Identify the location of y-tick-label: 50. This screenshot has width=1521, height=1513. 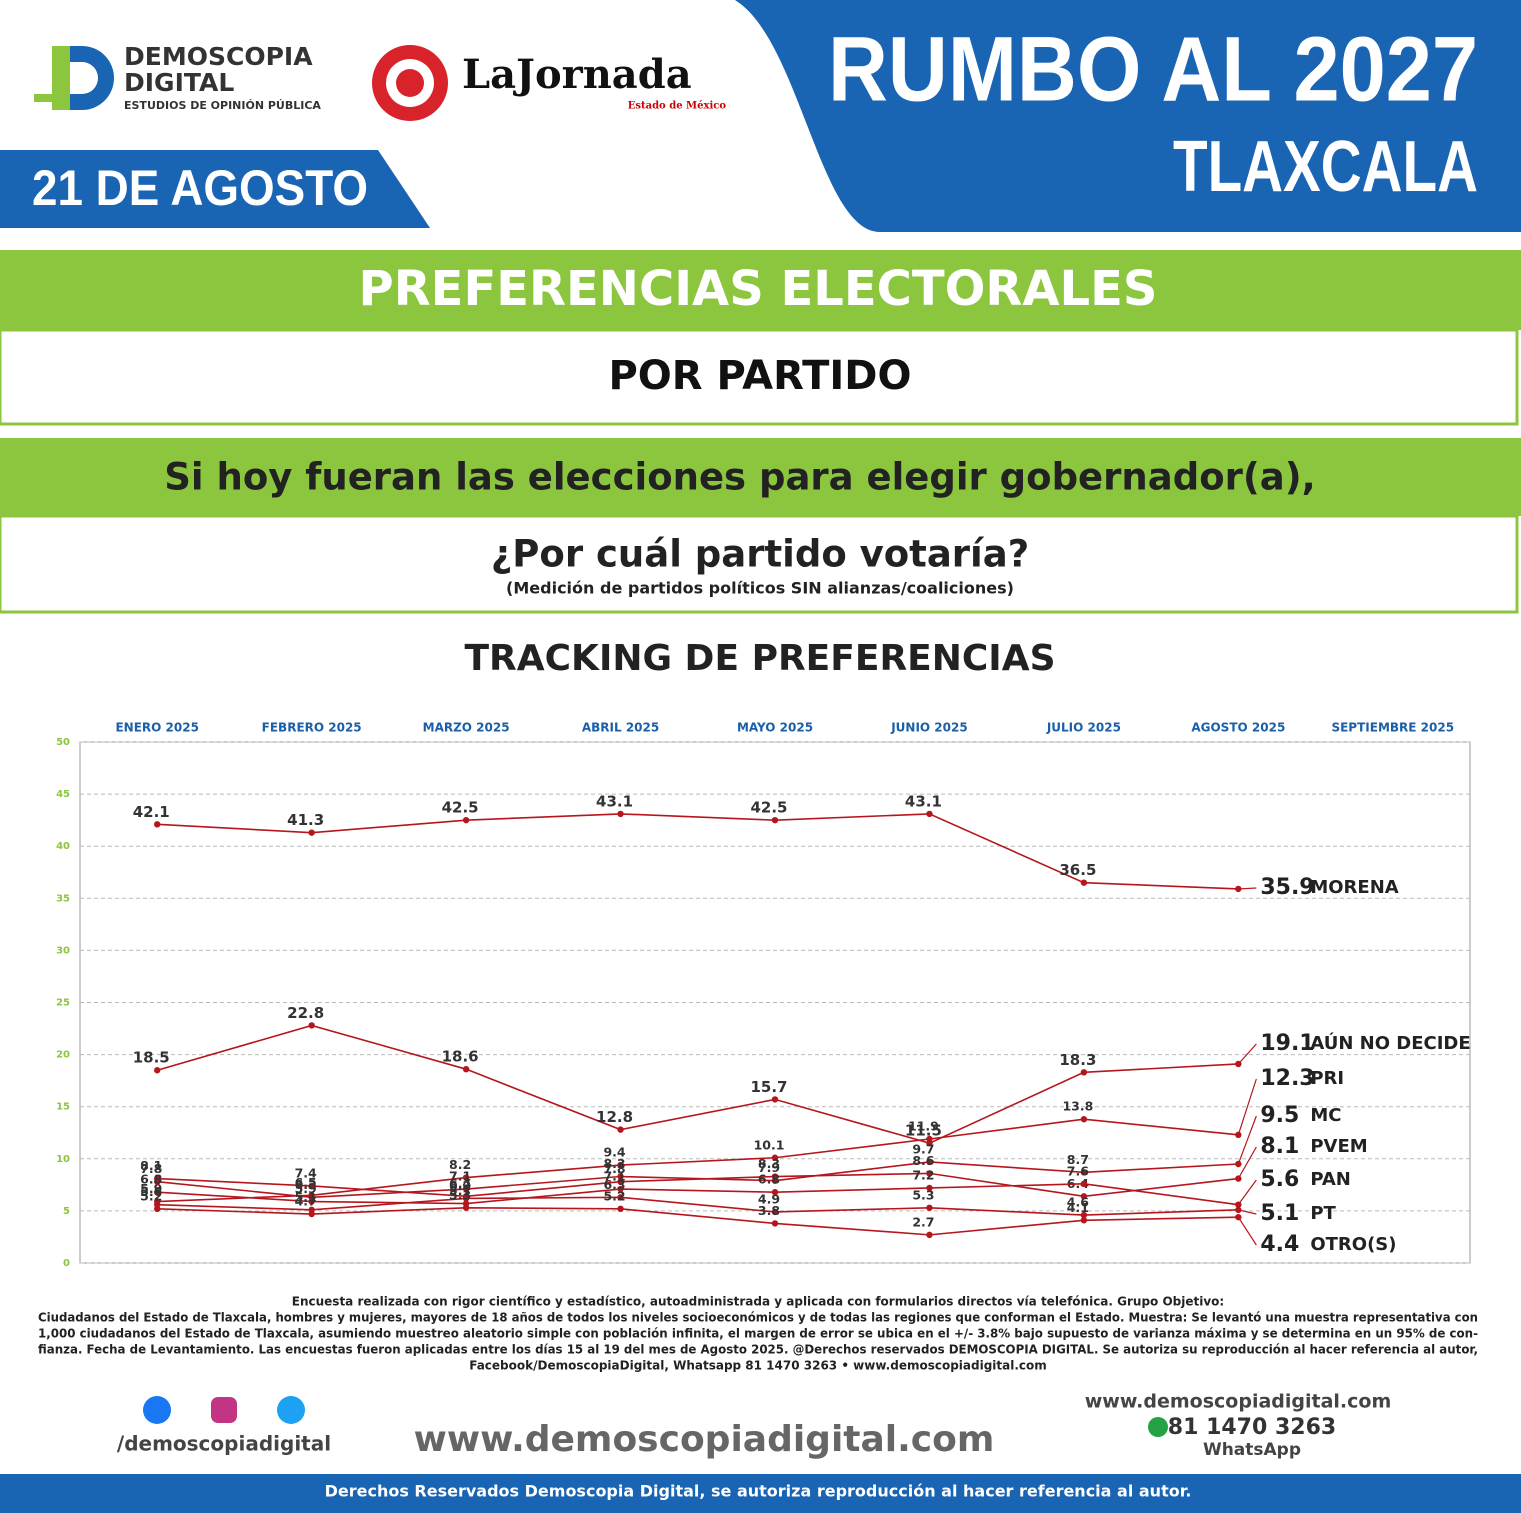
(63, 742).